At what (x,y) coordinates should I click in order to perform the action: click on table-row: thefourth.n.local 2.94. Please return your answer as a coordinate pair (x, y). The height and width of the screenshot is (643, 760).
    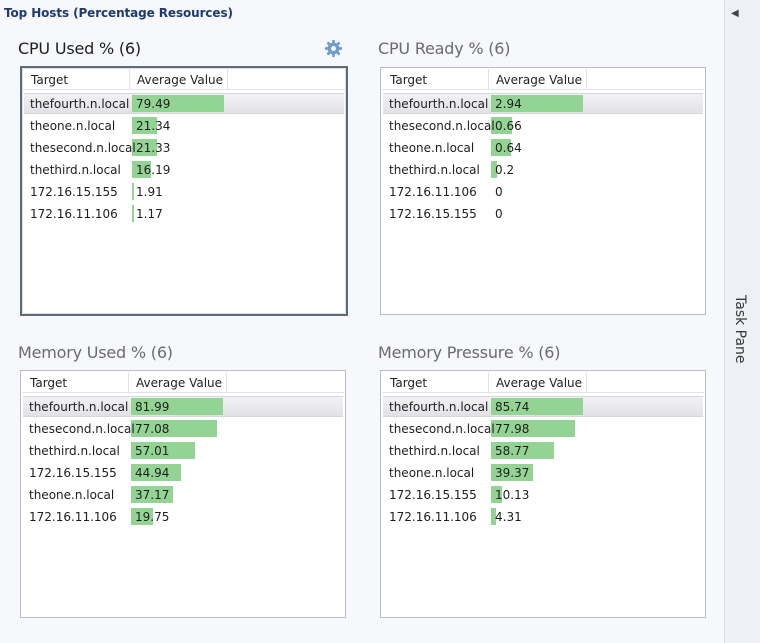
    Looking at the image, I should click on (543, 103).